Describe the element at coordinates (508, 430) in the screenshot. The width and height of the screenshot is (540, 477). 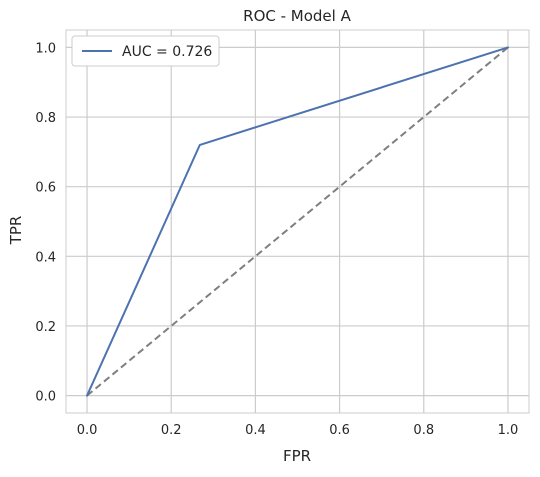
I see `x-tick-label: 1.0` at that location.